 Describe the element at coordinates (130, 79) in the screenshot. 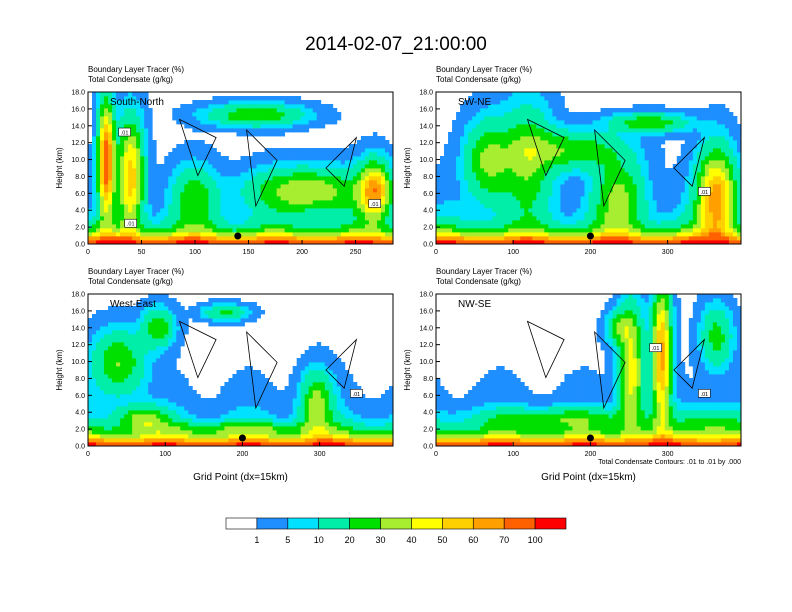

I see `panel-subtitle-condensate: Total Condensate (g/kg)` at that location.